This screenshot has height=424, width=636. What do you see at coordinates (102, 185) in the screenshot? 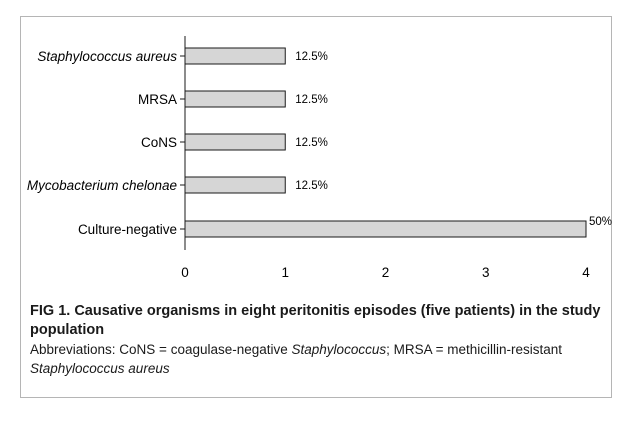
I see `category-label: Mycobacterium chelonae` at bounding box center [102, 185].